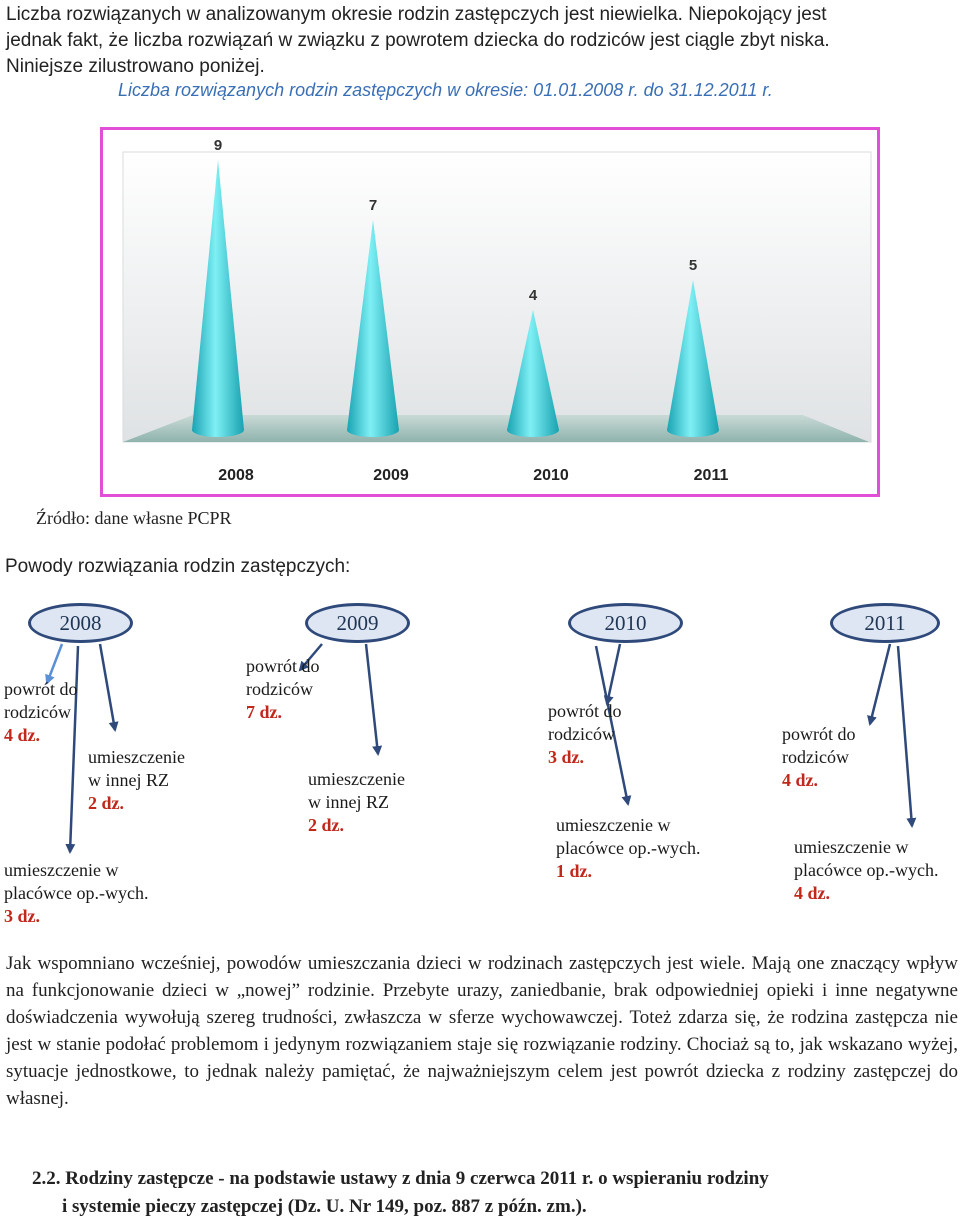  I want to click on reason-2010-institution: umieszczenie w placówce op.-wych. 1 dz., so click(628, 848).